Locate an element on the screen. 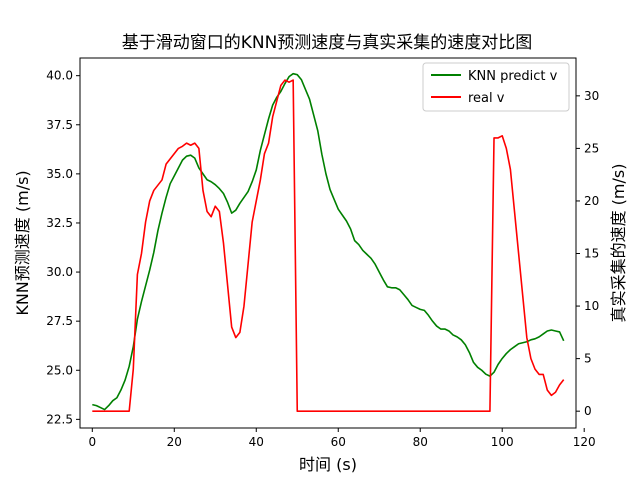 The width and height of the screenshot is (640, 480). legend-label-real: real v is located at coordinates (486, 98).